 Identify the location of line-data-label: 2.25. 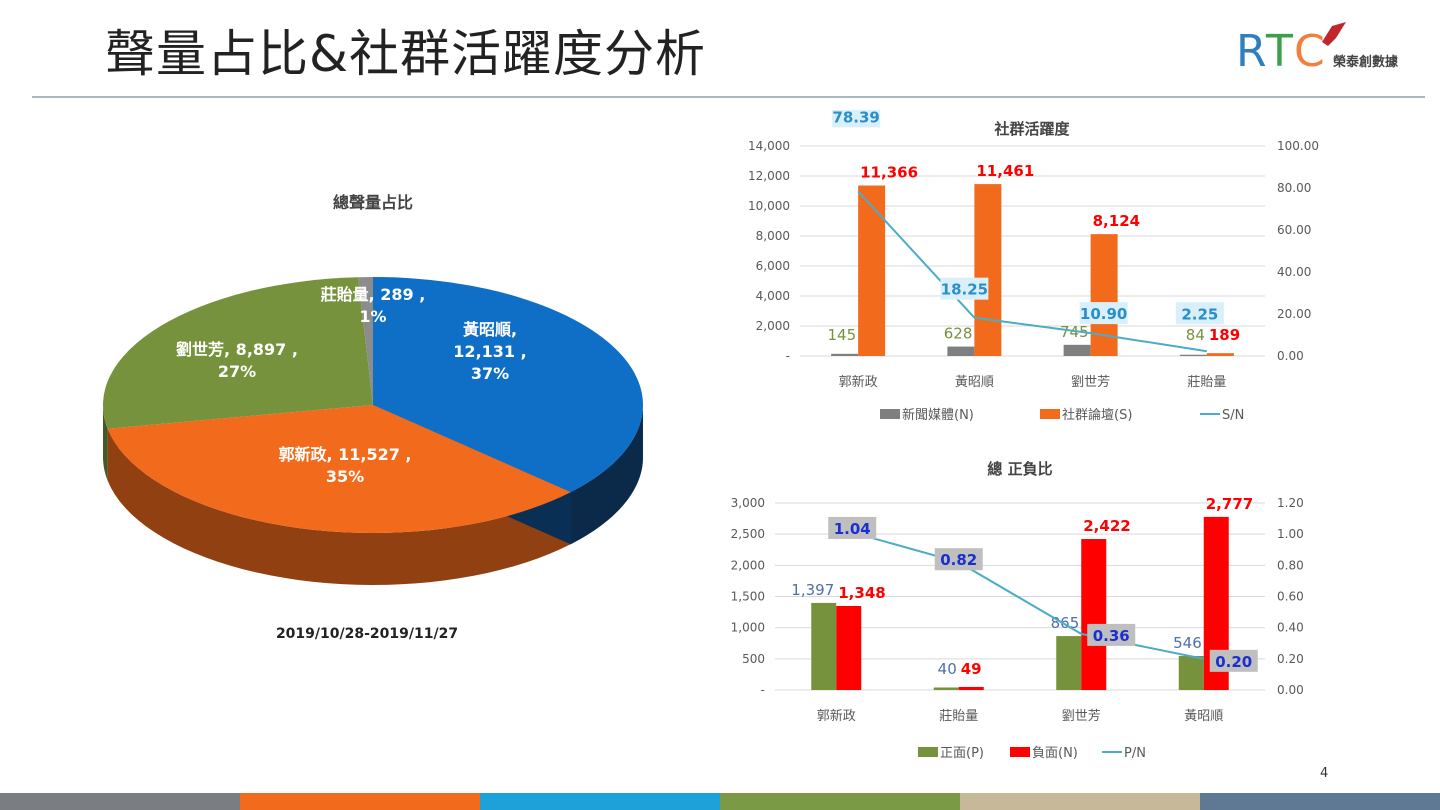
(1199, 314).